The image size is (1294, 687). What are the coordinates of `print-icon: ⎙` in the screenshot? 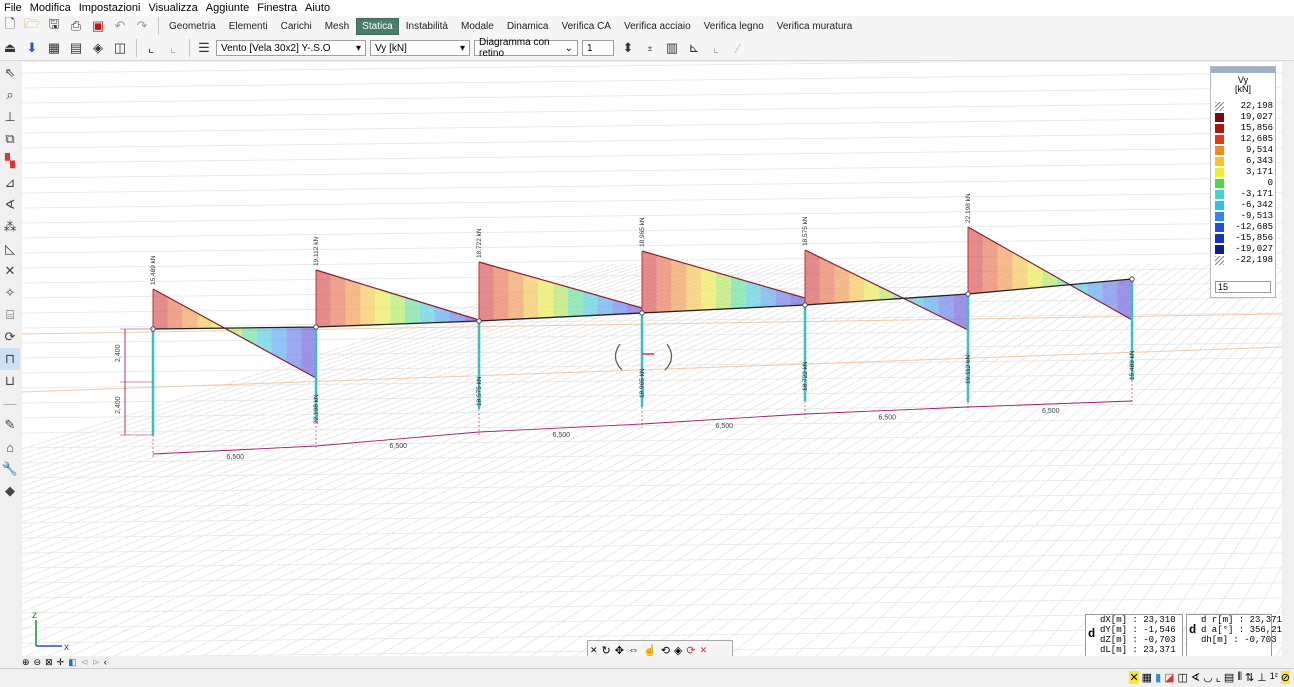 It's located at (76, 25).